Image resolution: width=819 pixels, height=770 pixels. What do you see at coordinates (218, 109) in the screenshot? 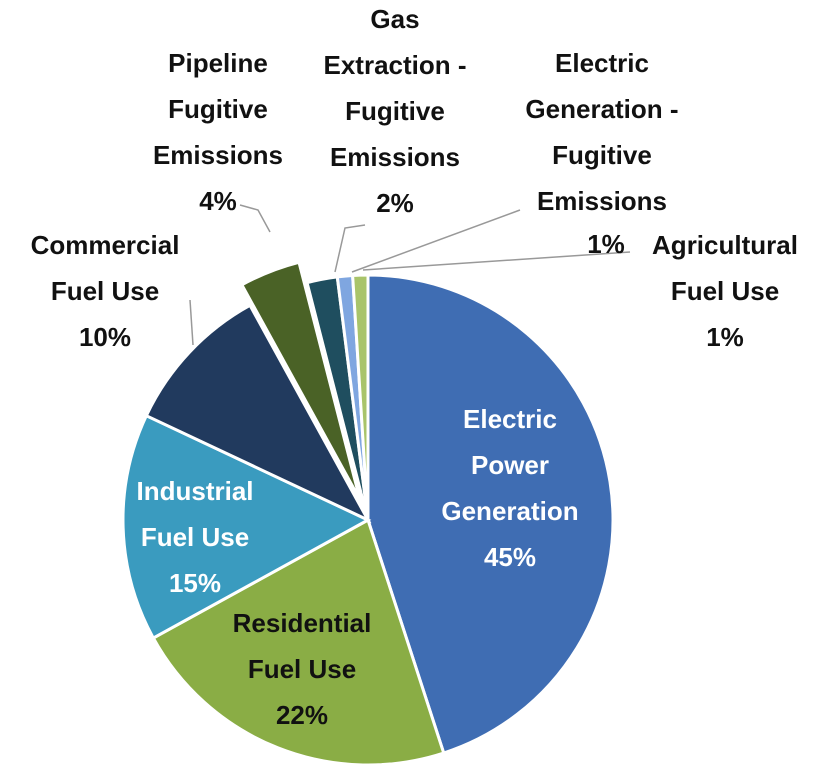
I see `category-label: Pipeline Fugitive Emissions` at bounding box center [218, 109].